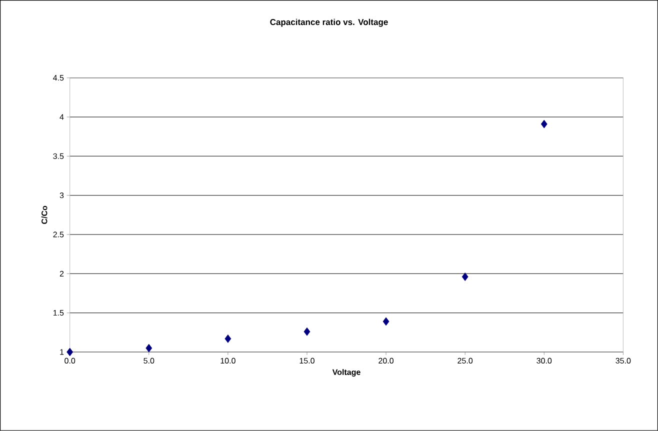  Describe the element at coordinates (58, 313) in the screenshot. I see `y-tick-label: 1.5` at that location.